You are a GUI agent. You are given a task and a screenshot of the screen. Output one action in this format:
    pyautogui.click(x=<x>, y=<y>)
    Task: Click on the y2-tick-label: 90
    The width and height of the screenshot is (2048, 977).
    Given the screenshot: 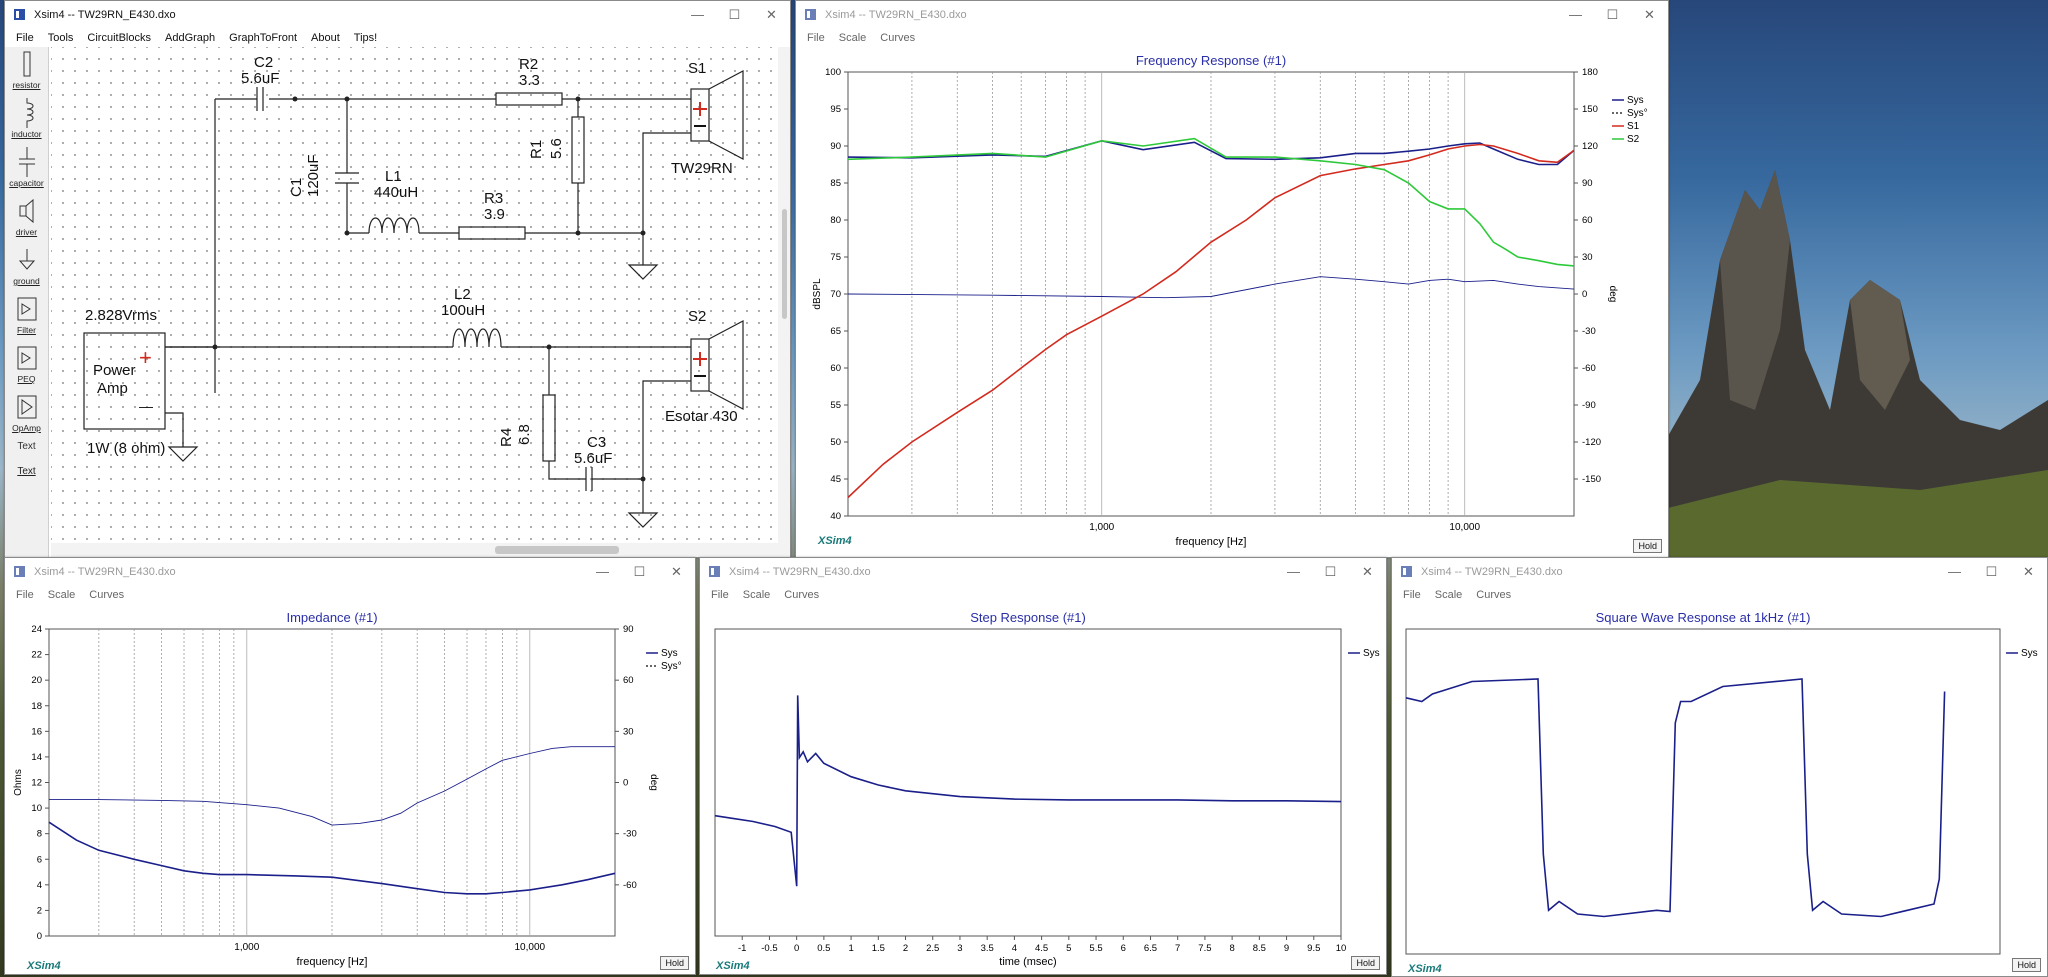 What is the action you would take?
    pyautogui.click(x=1587, y=183)
    